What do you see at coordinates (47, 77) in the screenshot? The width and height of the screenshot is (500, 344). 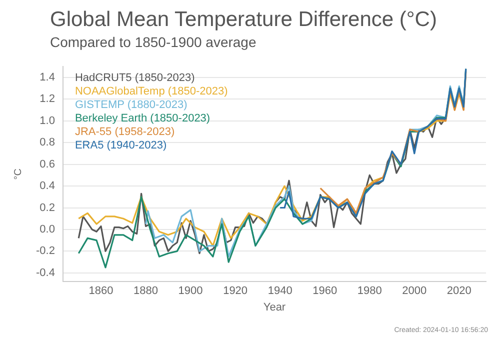 I see `y-tick-label: 1.4` at bounding box center [47, 77].